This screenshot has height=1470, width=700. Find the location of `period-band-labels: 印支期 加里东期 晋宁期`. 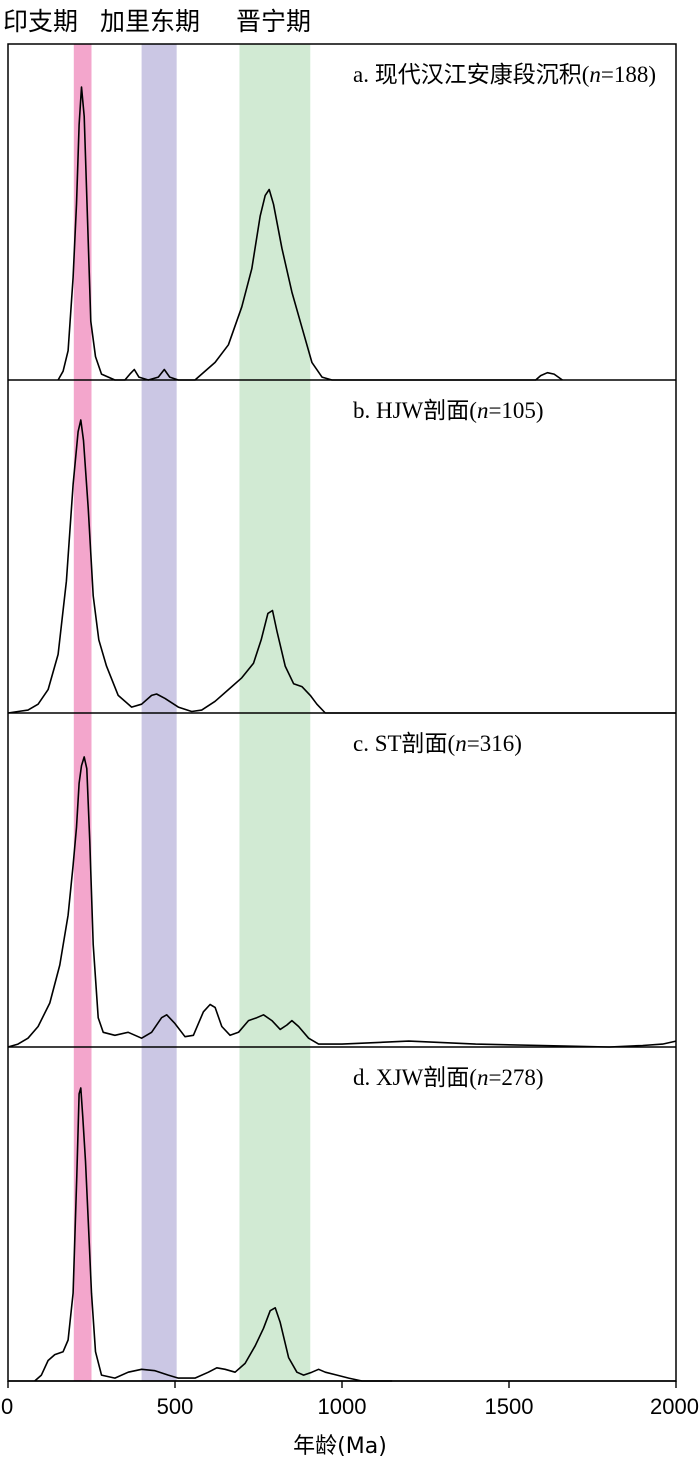

period-band-labels: 印支期 加里东期 晋宁期 is located at coordinates (350, 20).